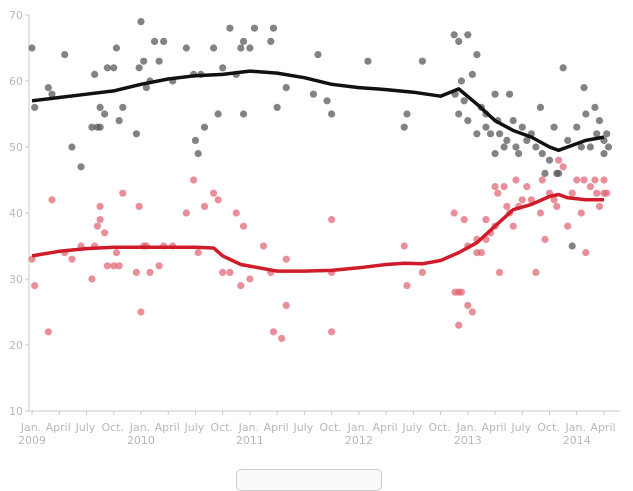 This screenshot has height=491, width=633. Describe the element at coordinates (16, 213) in the screenshot. I see `y-tick-label: 40` at that location.